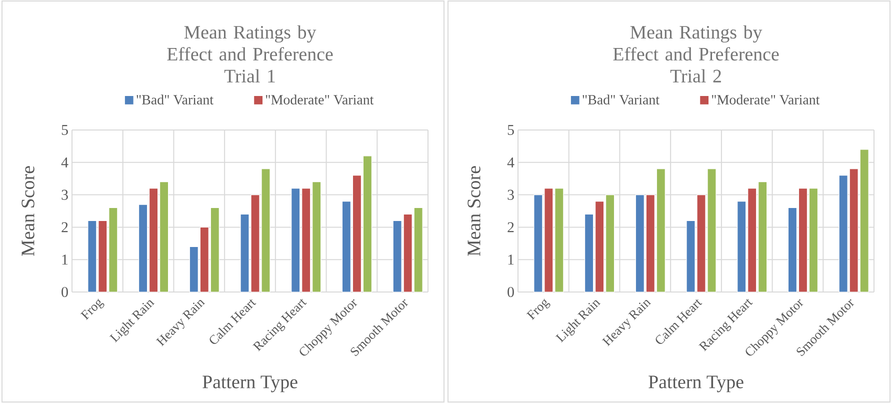  I want to click on chart-subtitle: Trial 1, so click(249, 76).